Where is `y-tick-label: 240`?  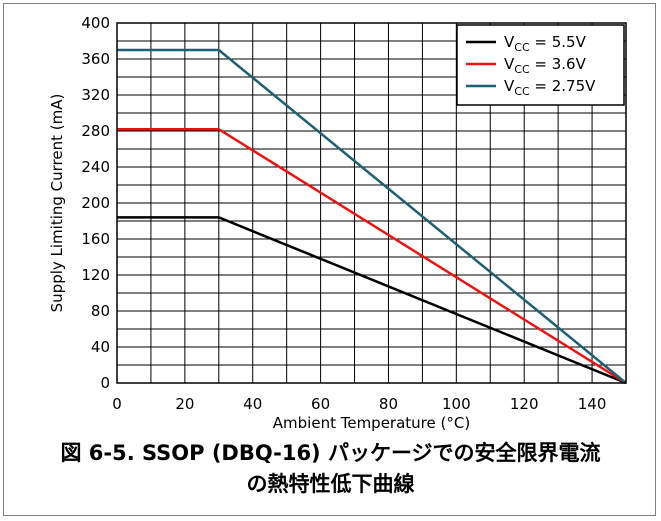 y-tick-label: 240 is located at coordinates (95, 167).